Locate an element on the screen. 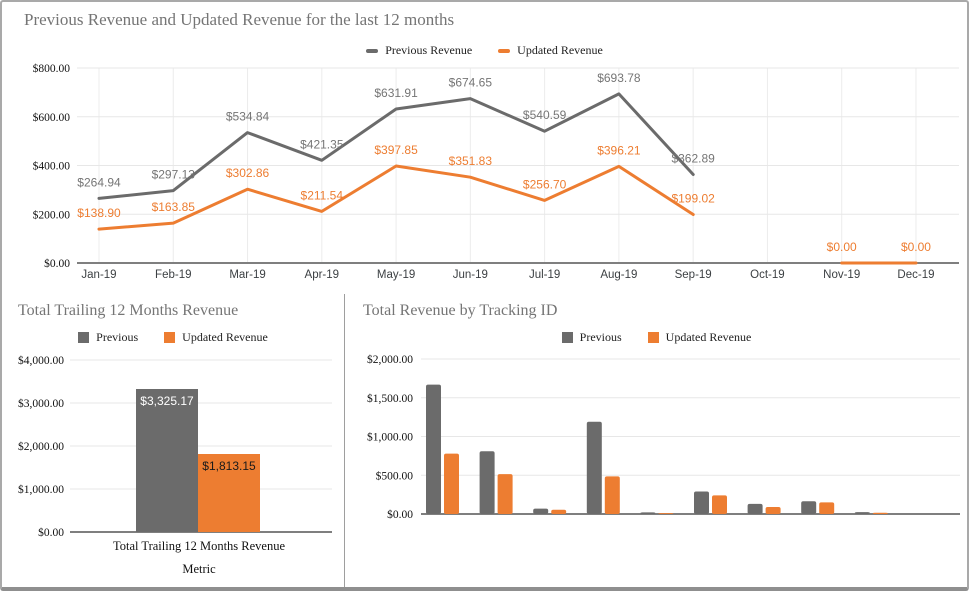 The width and height of the screenshot is (969, 591). data-label: $674.65 is located at coordinates (471, 83).